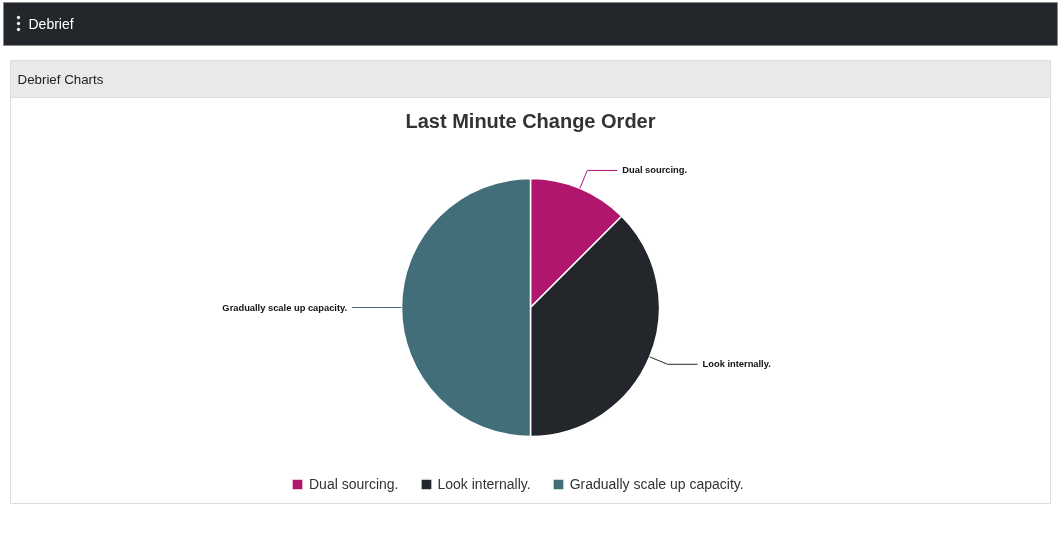 Image resolution: width=1061 pixels, height=538 pixels. Describe the element at coordinates (736, 364) in the screenshot. I see `slice-label: Look internally.` at that location.